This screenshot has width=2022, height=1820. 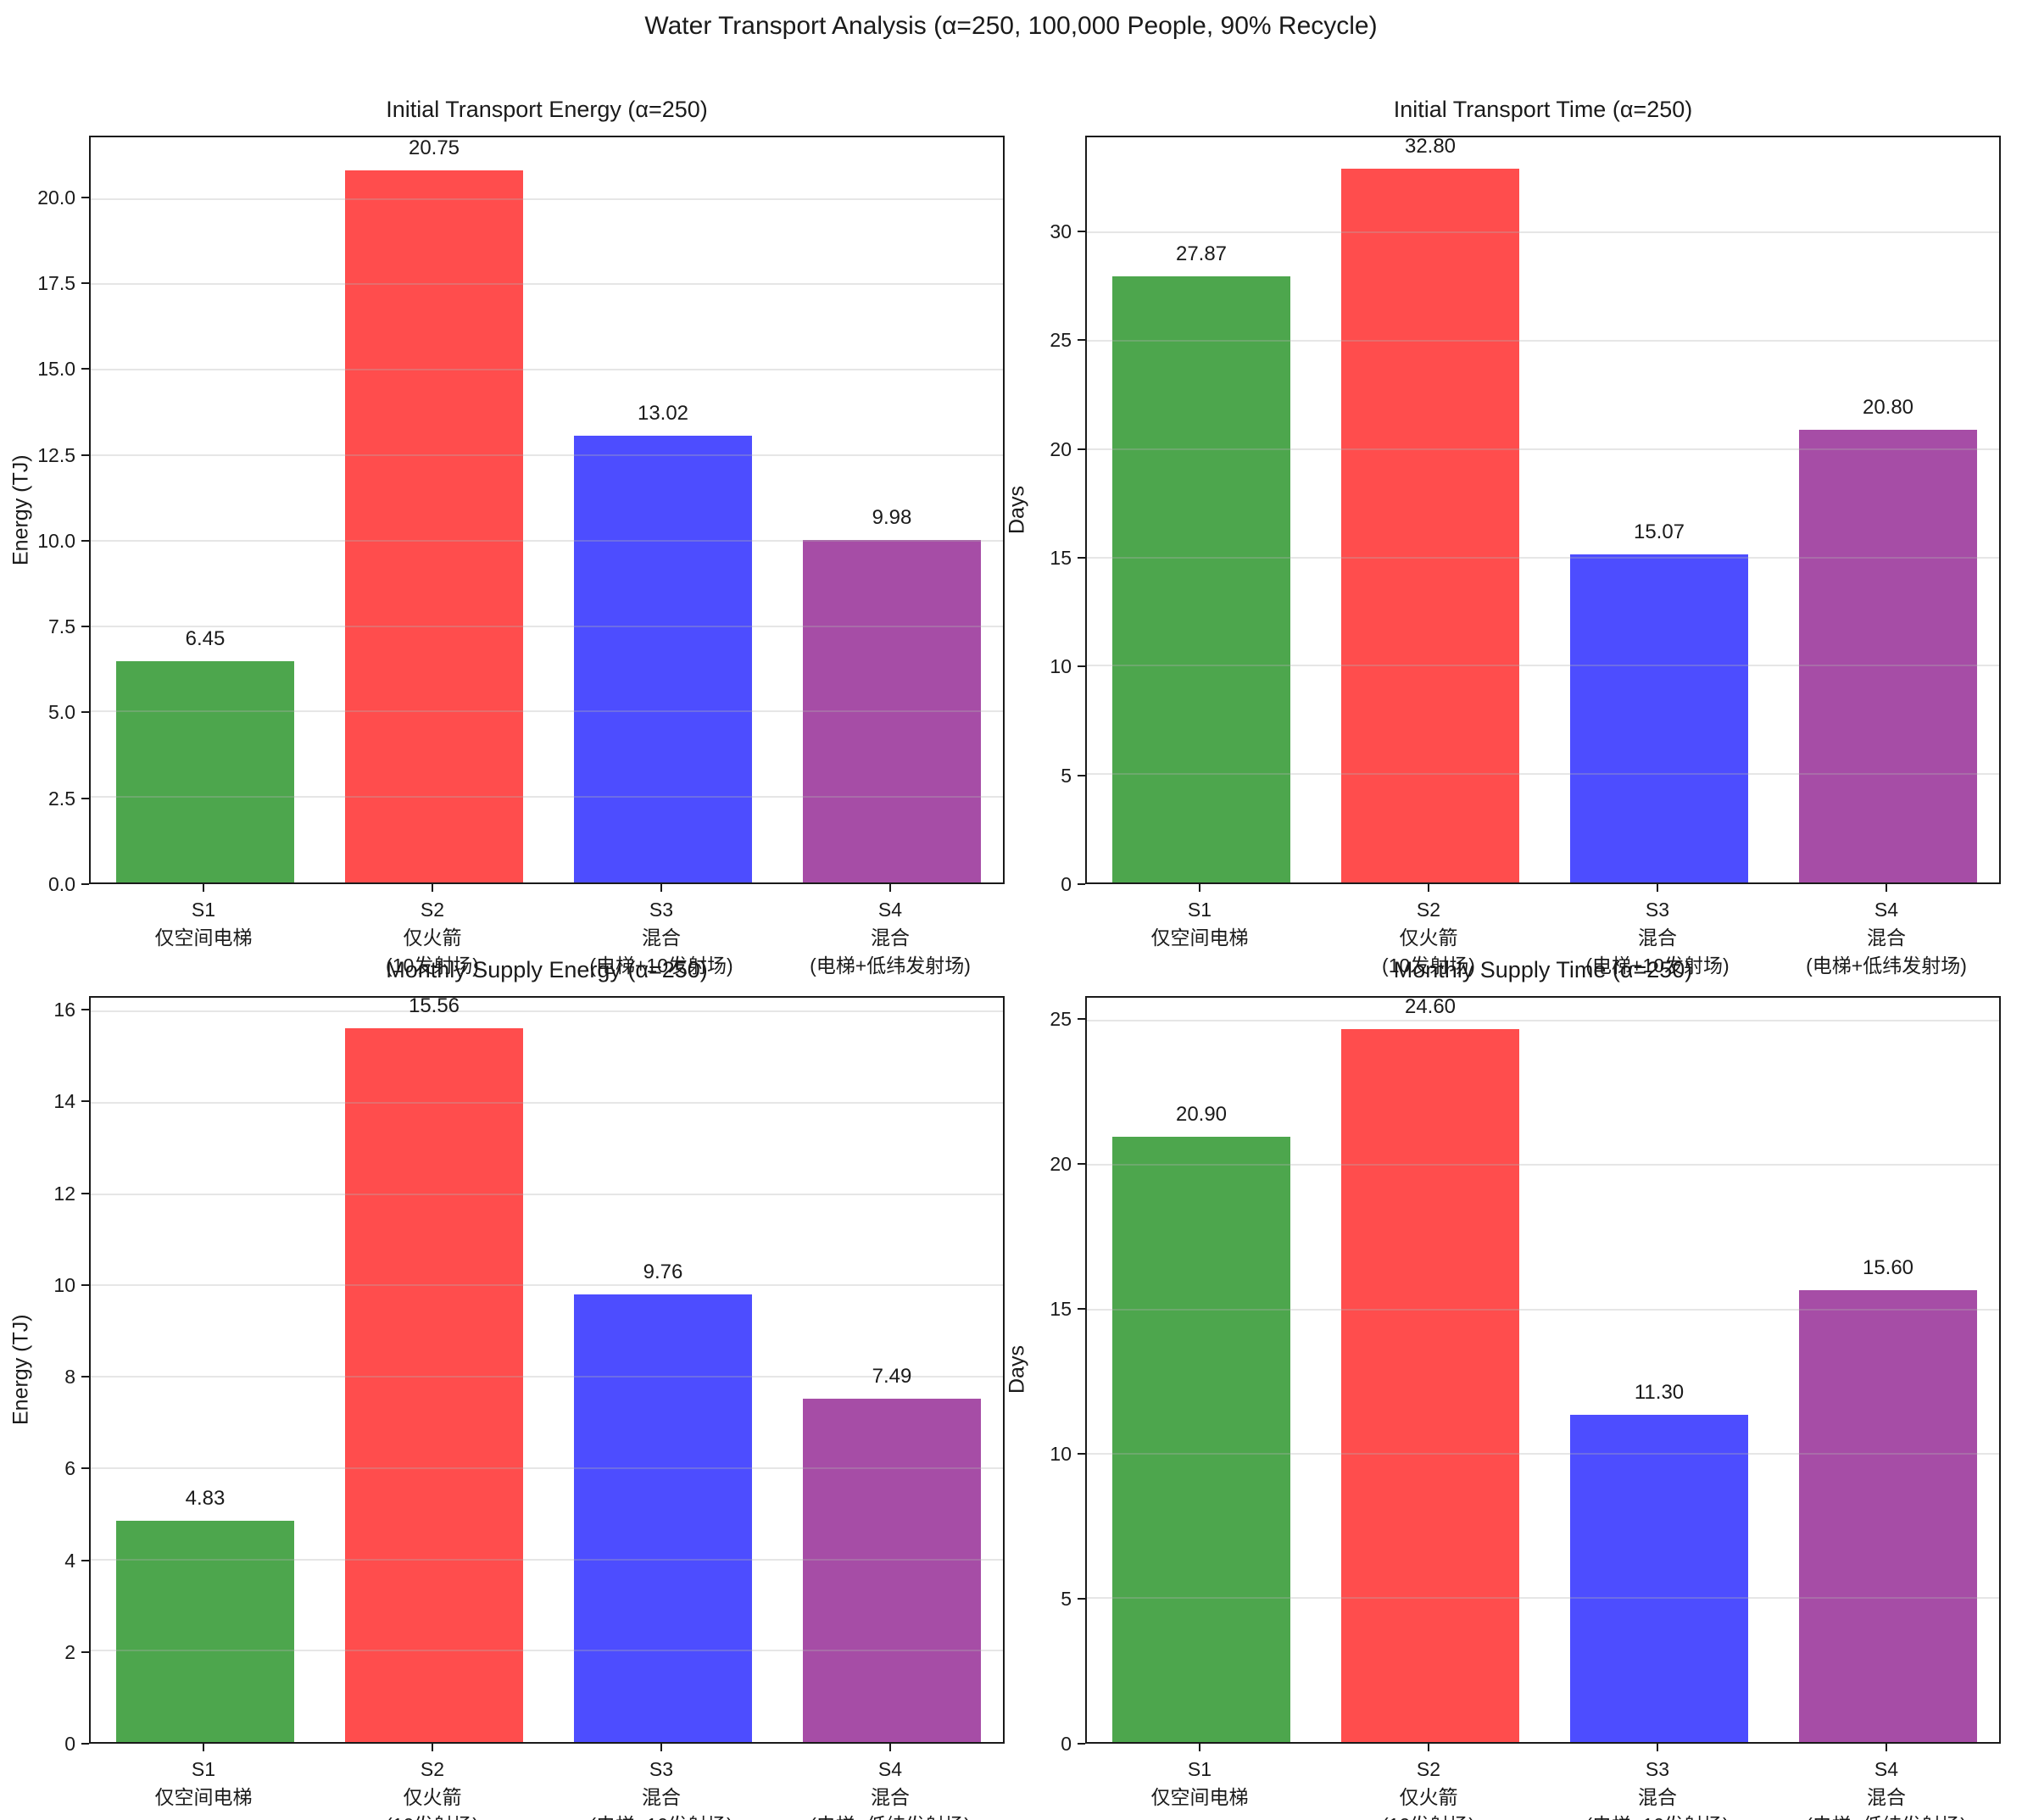 What do you see at coordinates (1066, 884) in the screenshot?
I see `y-tick-label: 0` at bounding box center [1066, 884].